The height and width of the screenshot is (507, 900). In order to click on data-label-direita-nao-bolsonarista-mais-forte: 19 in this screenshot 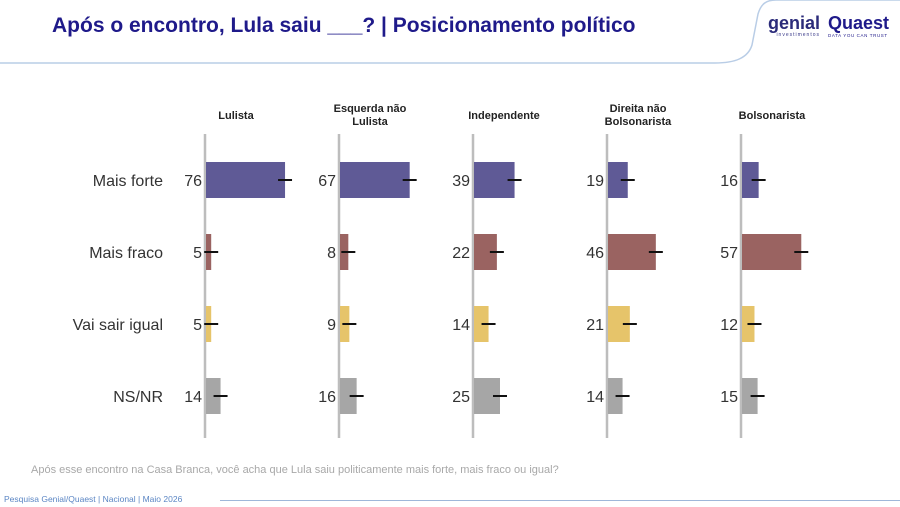, I will do `click(595, 181)`.